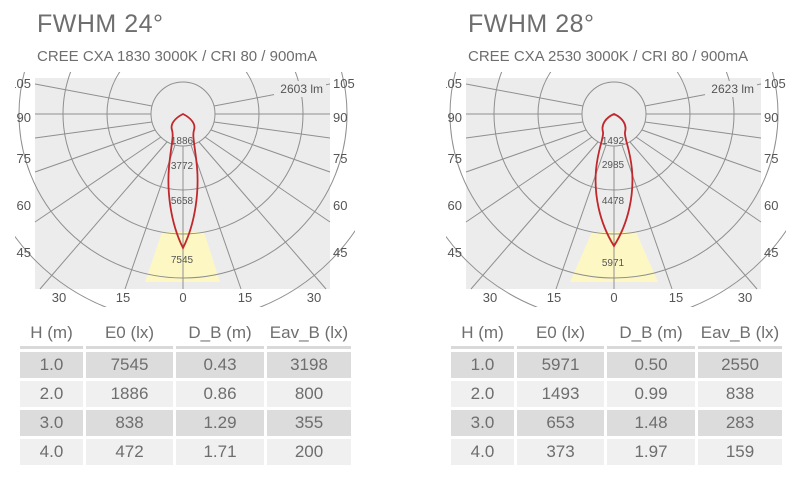 The height and width of the screenshot is (496, 794). What do you see at coordinates (740, 423) in the screenshot?
I see `cell-eav: 283` at bounding box center [740, 423].